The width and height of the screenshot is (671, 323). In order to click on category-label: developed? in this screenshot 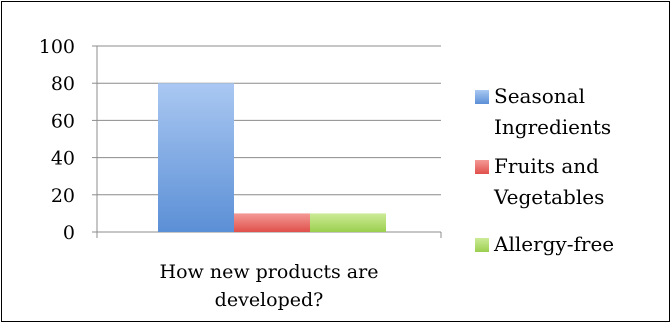, I will do `click(269, 300)`.